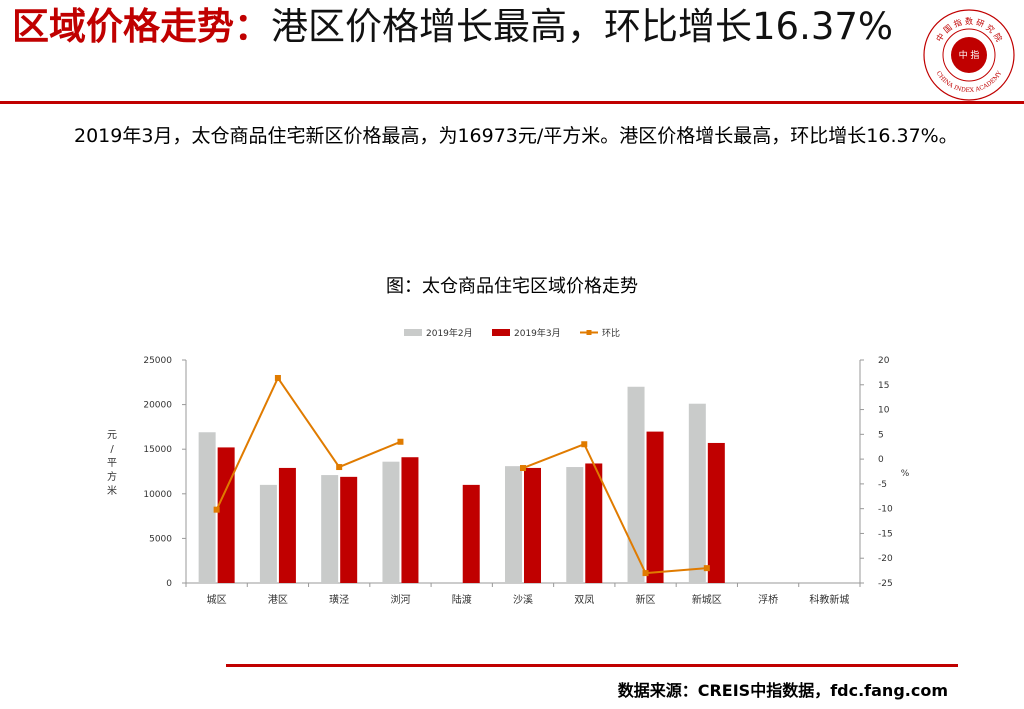 This screenshot has width=1024, height=709. What do you see at coordinates (157, 450) in the screenshot?
I see `y-tick-label: 15000` at bounding box center [157, 450].